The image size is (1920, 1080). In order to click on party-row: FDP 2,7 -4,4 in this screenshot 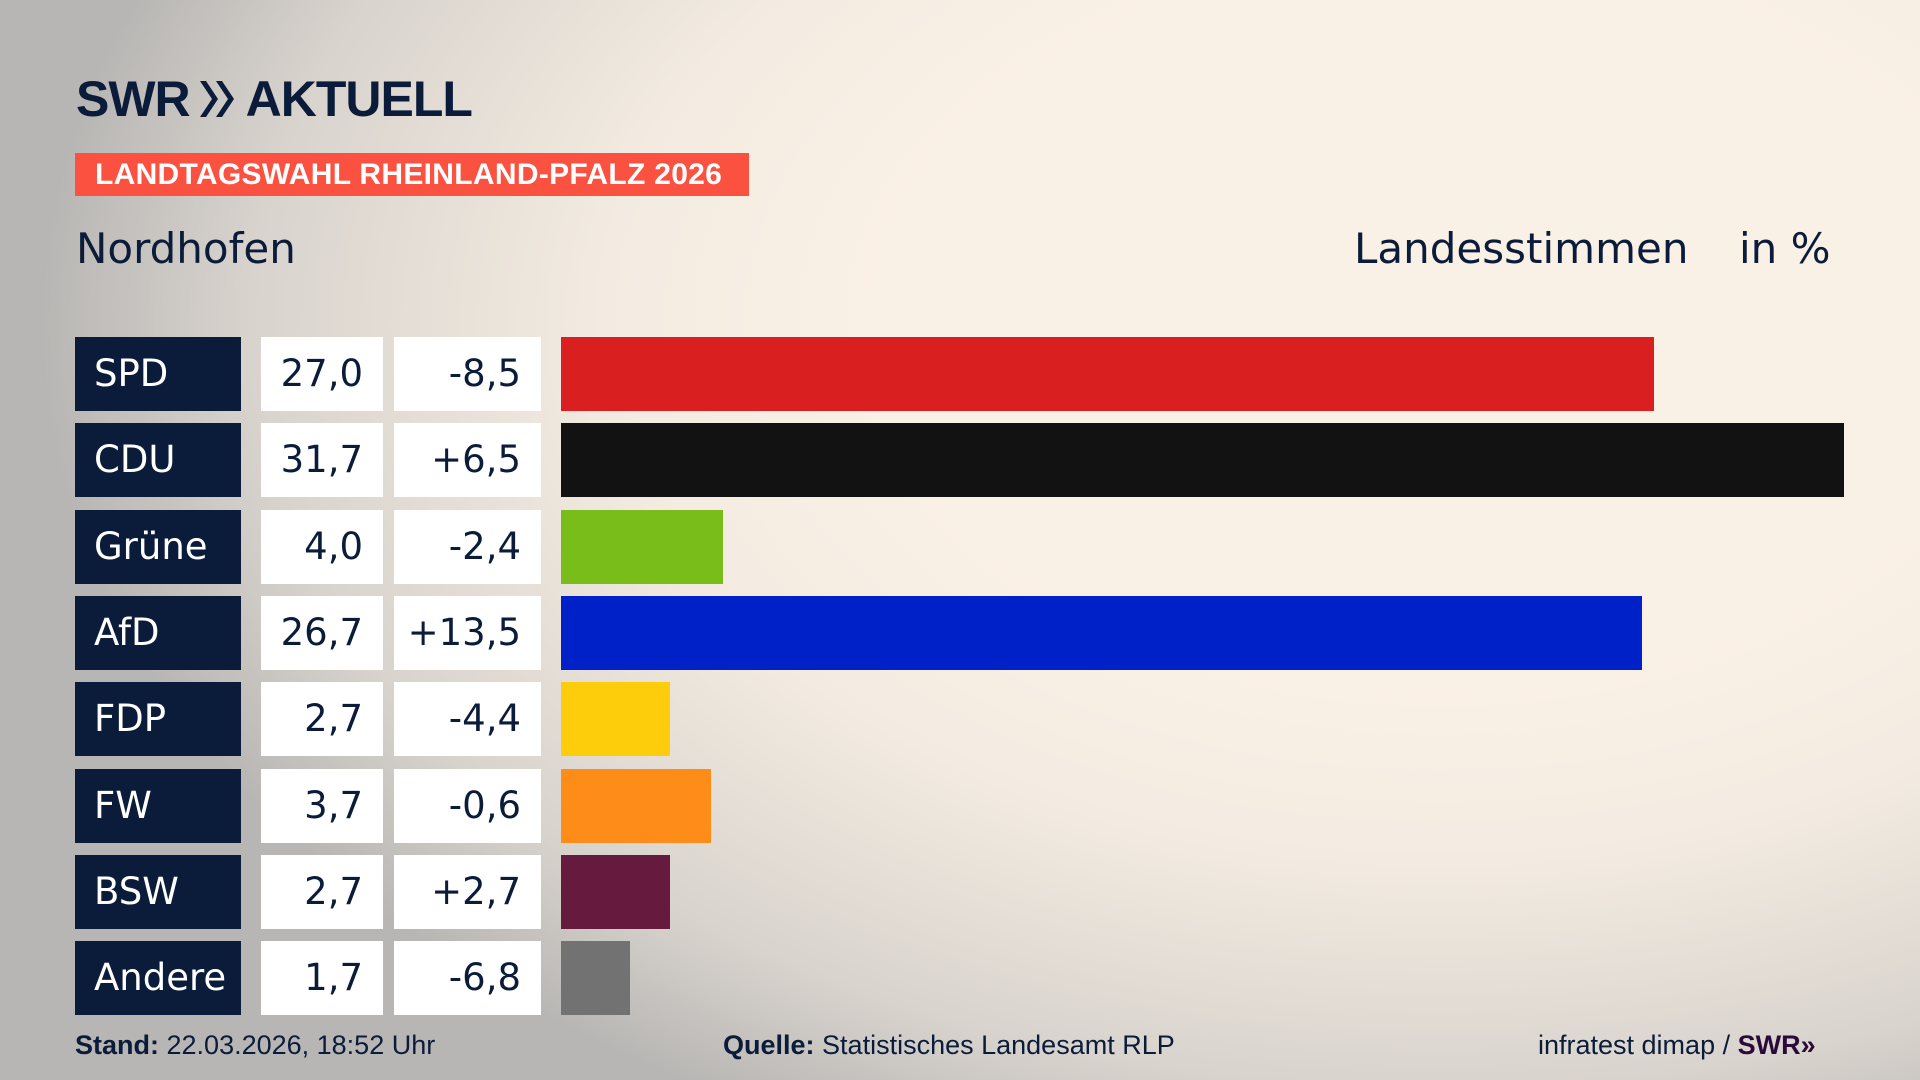, I will do `click(960, 719)`.